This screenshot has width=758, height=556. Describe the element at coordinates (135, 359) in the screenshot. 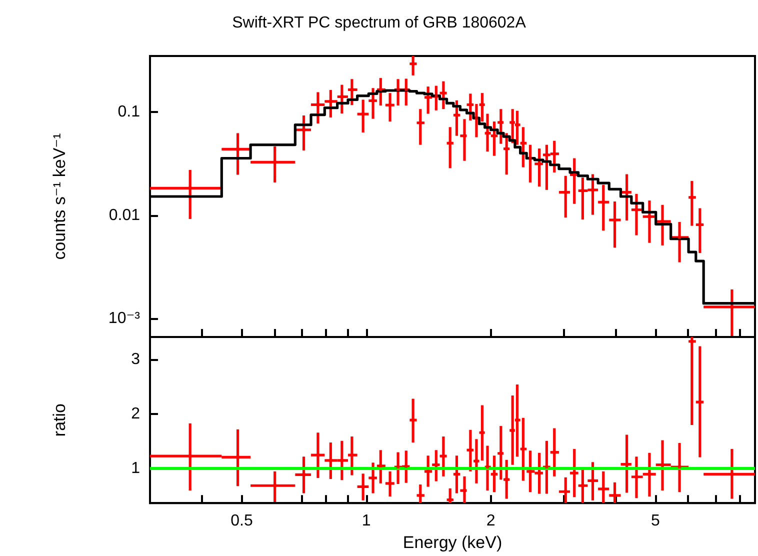

I see `y-tick-label: 3` at that location.